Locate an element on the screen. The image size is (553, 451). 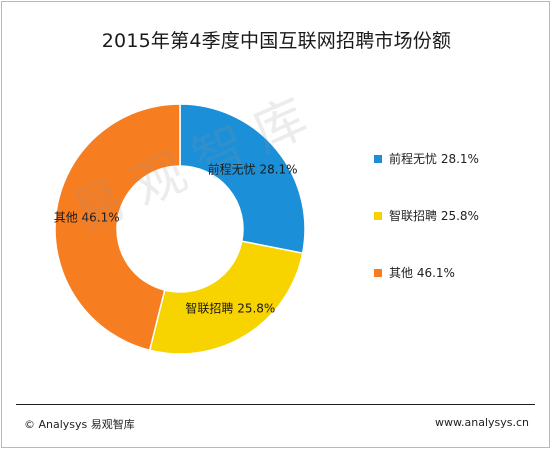
data-label-2: 其他 46.1% is located at coordinates (87, 218).